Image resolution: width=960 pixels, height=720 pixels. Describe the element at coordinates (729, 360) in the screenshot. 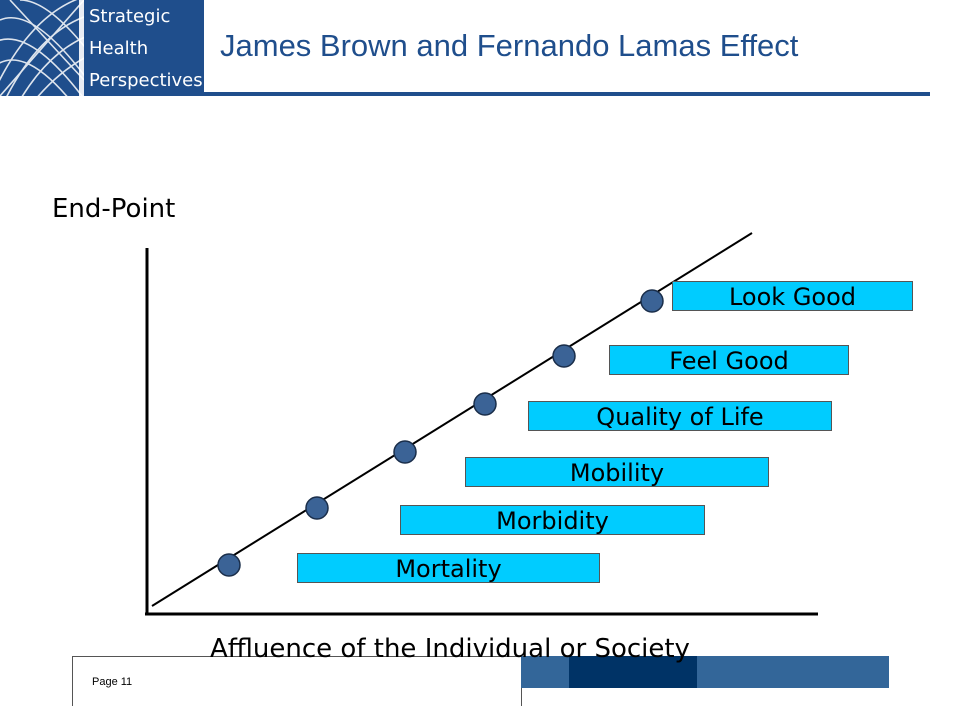

I see `stage-box-feel-good: Feel Good` at that location.